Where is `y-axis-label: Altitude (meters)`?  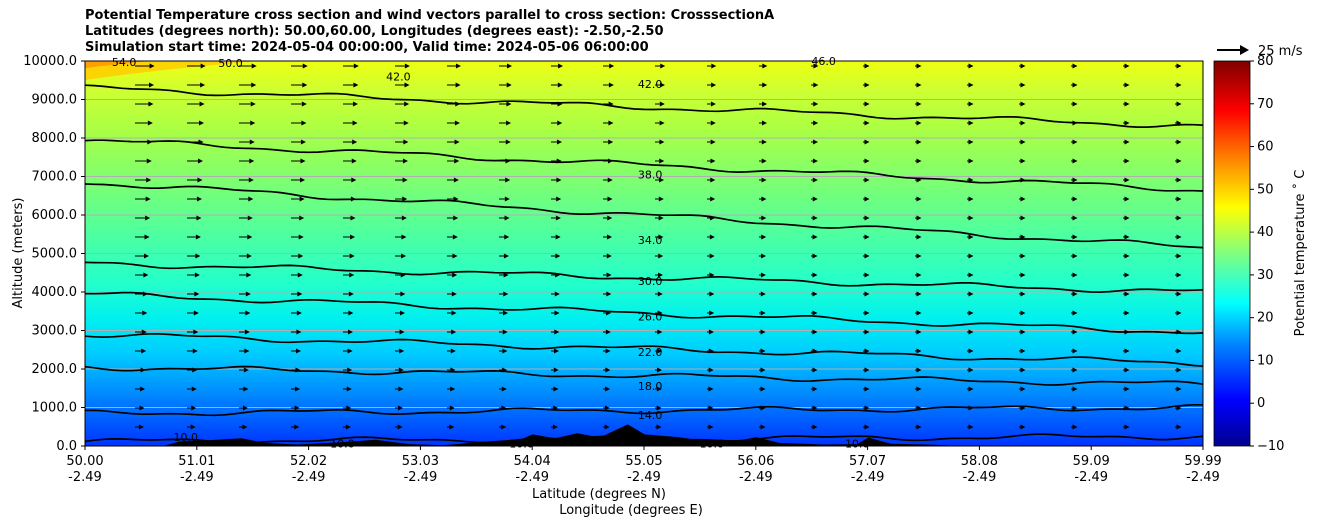
y-axis-label: Altitude (meters) is located at coordinates (18, 253).